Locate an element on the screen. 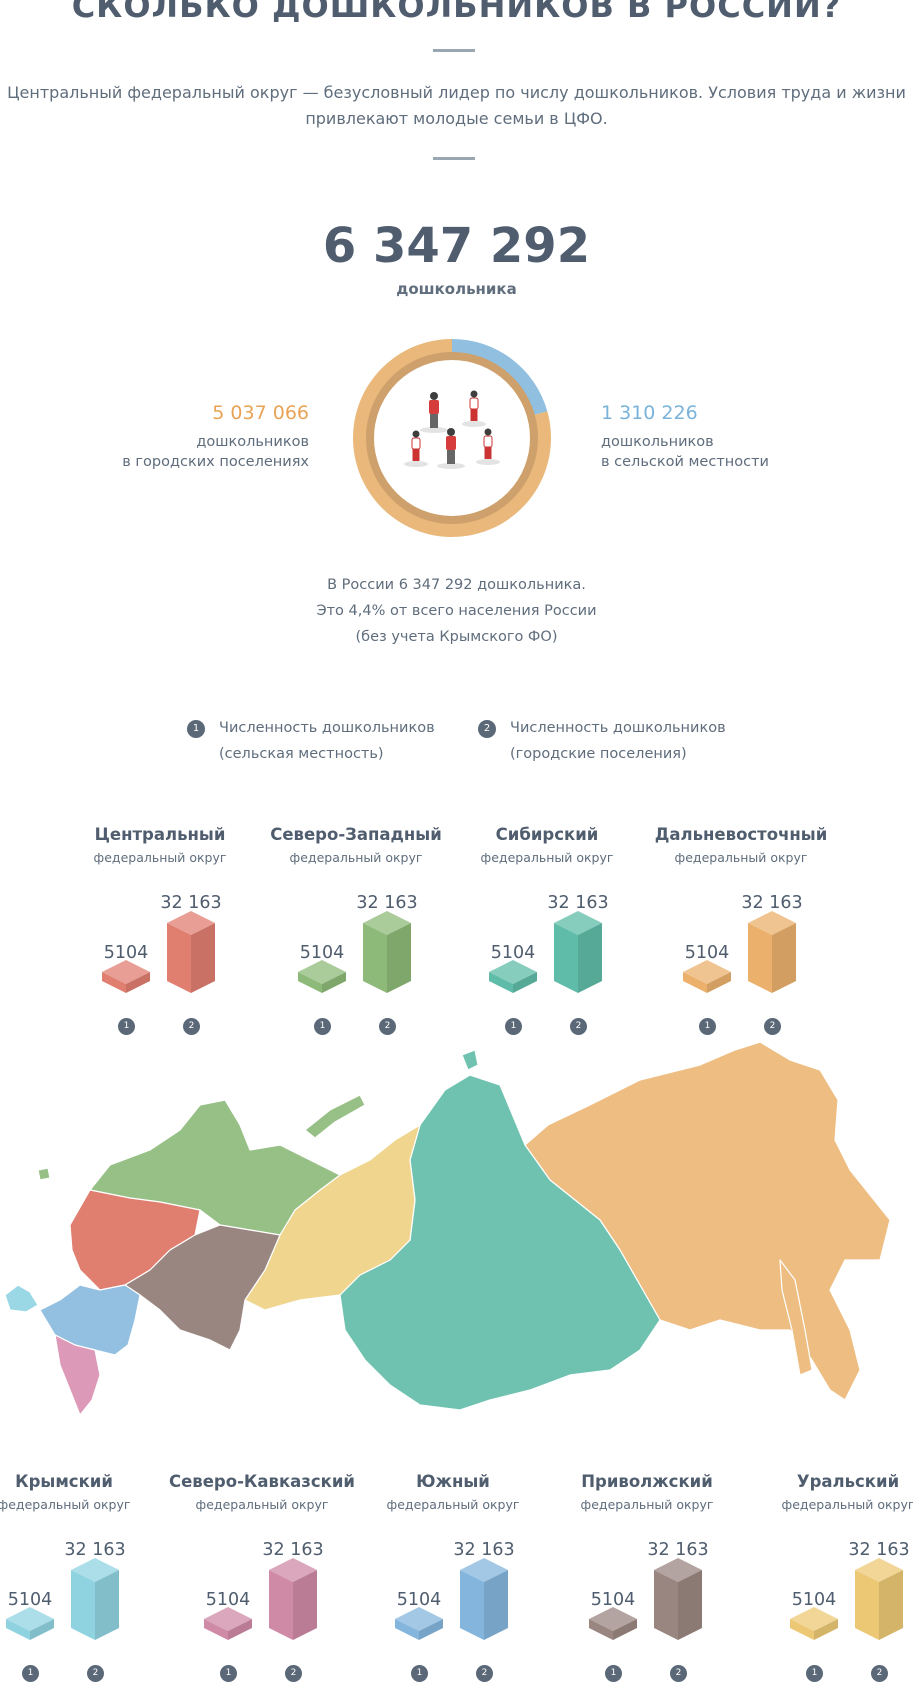 Image resolution: width=913 pixels, height=1686 pixels. map-region-fareast-island is located at coordinates (796, 1317).